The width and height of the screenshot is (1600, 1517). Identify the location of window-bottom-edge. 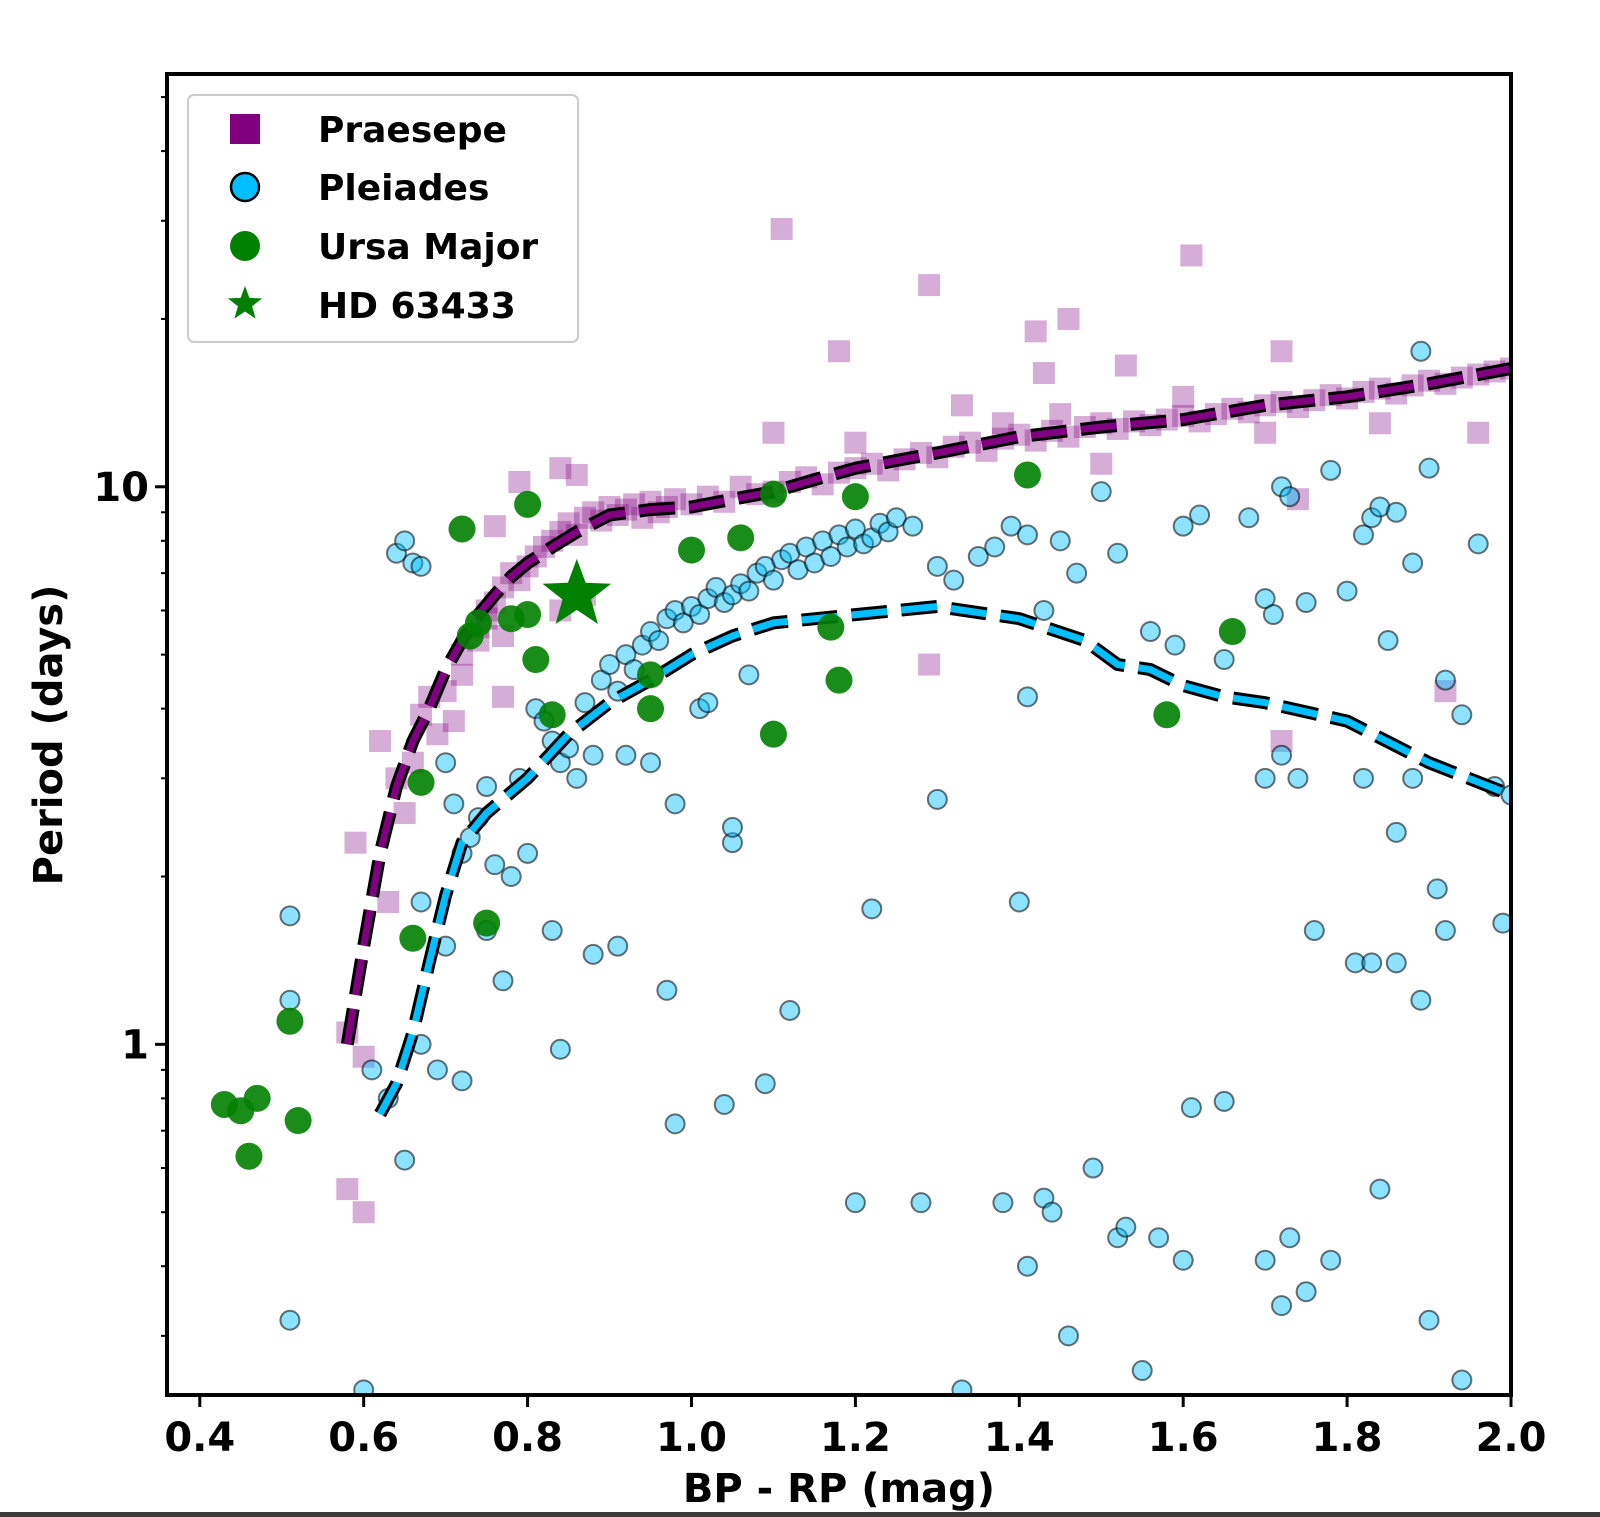
(800, 1514).